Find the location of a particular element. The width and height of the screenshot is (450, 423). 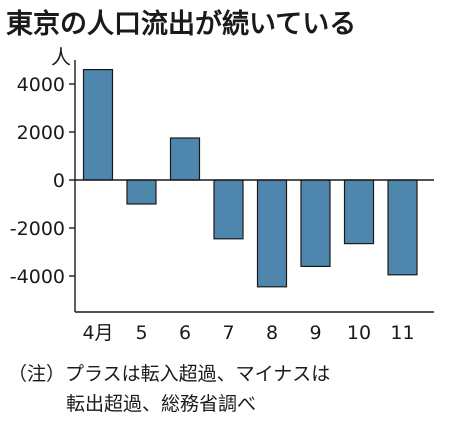

y-tick-label: 0 is located at coordinates (59, 181).